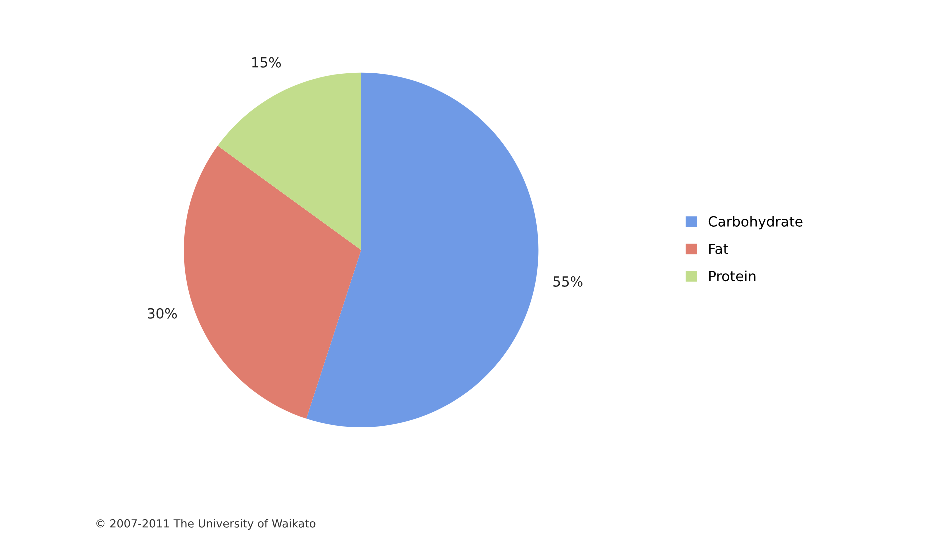 Image resolution: width=951 pixels, height=544 pixels. I want to click on data-label: 15%, so click(267, 62).